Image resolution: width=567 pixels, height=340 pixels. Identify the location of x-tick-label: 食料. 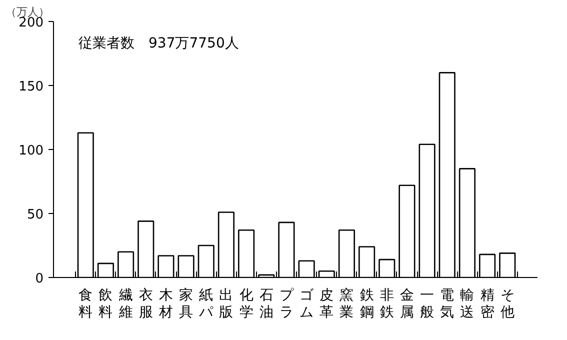
(85, 304).